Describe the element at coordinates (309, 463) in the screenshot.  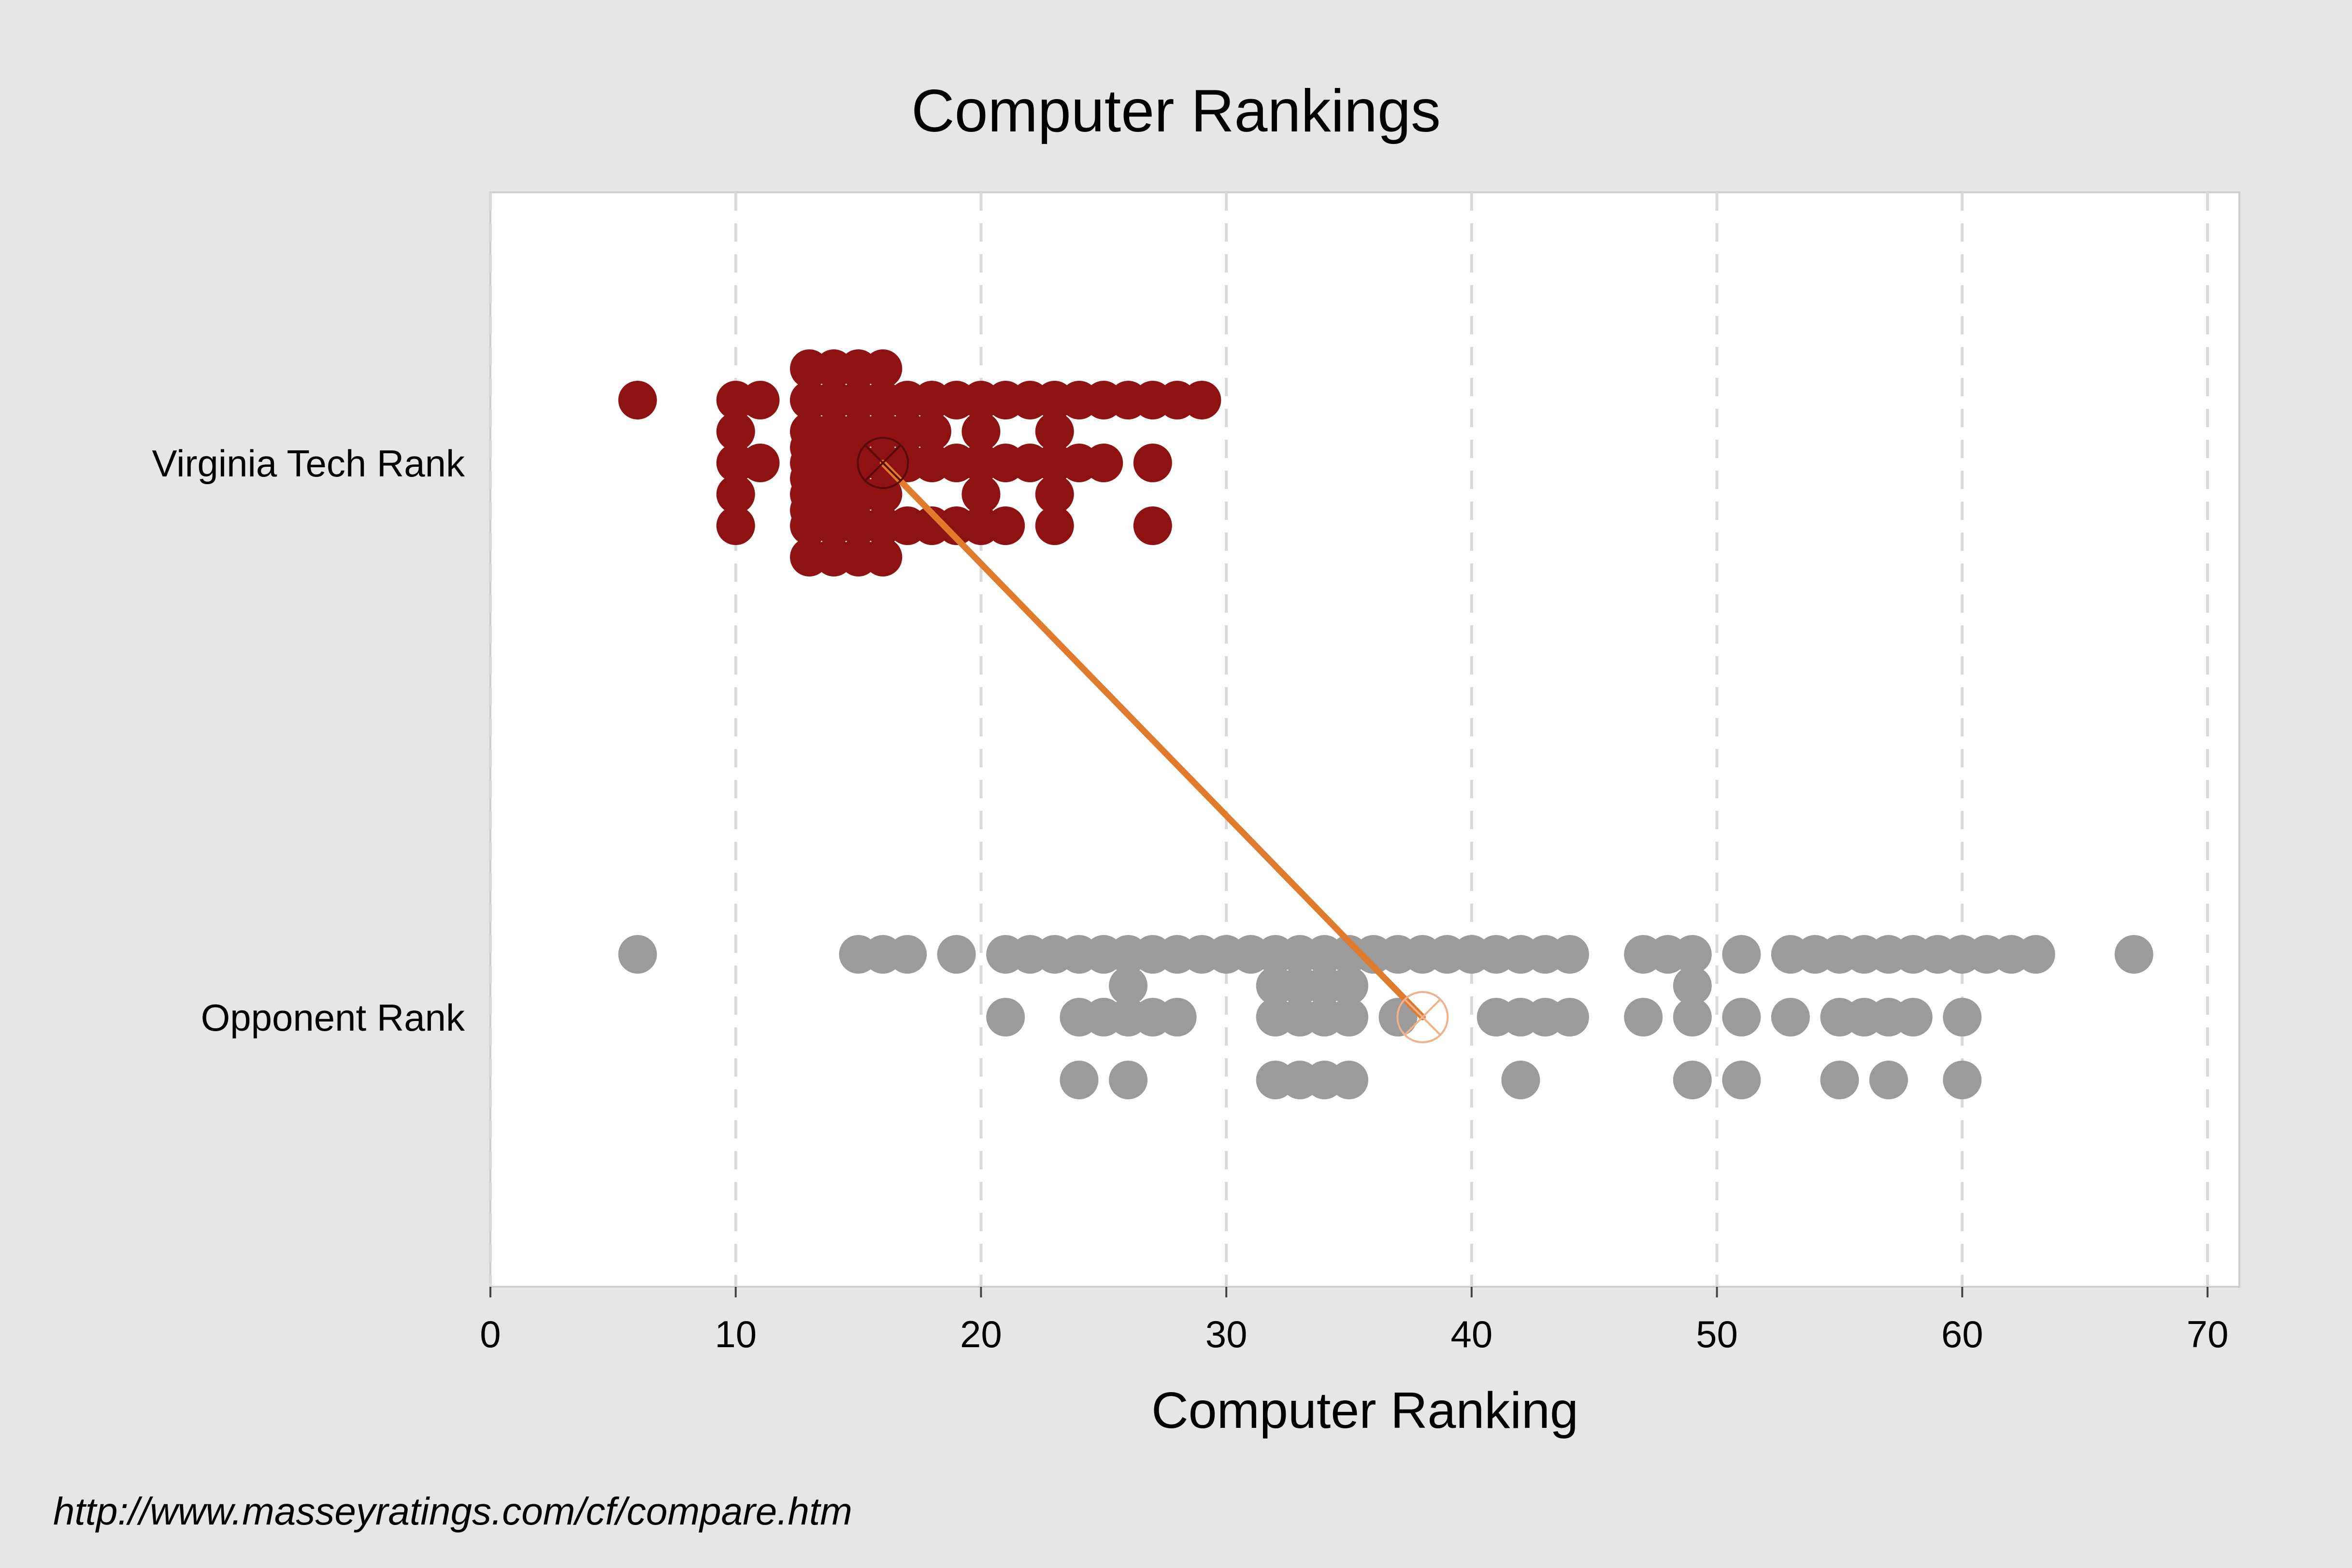
I see `category-label: Virginia Tech Rank` at that location.